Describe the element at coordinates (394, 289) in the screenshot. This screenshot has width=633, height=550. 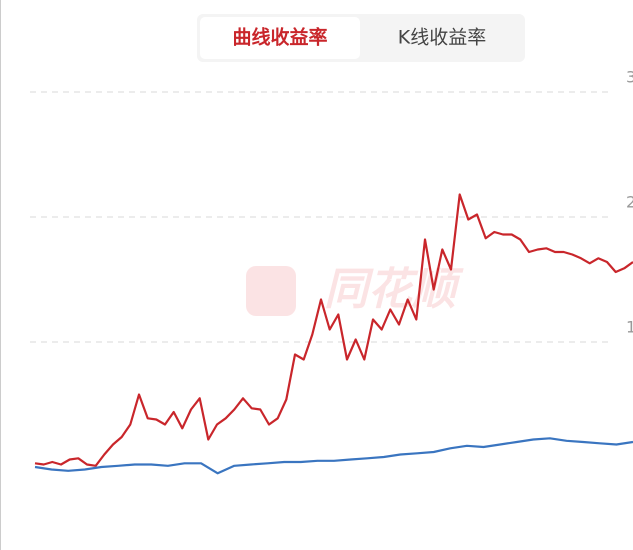
I see `watermark: 同花顺` at that location.